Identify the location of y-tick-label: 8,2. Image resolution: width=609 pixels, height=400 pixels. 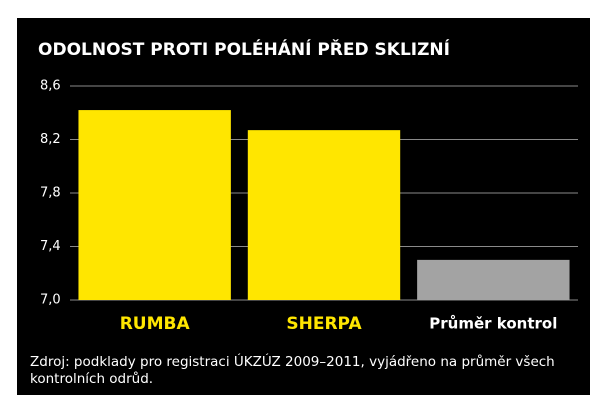
(50, 139).